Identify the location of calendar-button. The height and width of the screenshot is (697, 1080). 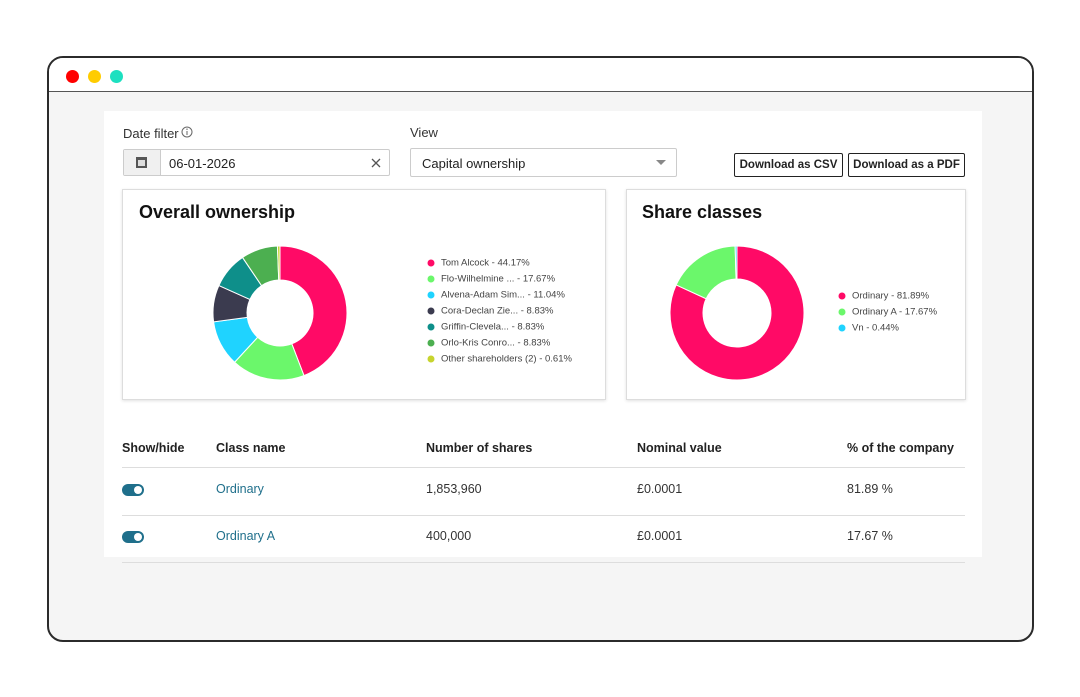
(142, 162).